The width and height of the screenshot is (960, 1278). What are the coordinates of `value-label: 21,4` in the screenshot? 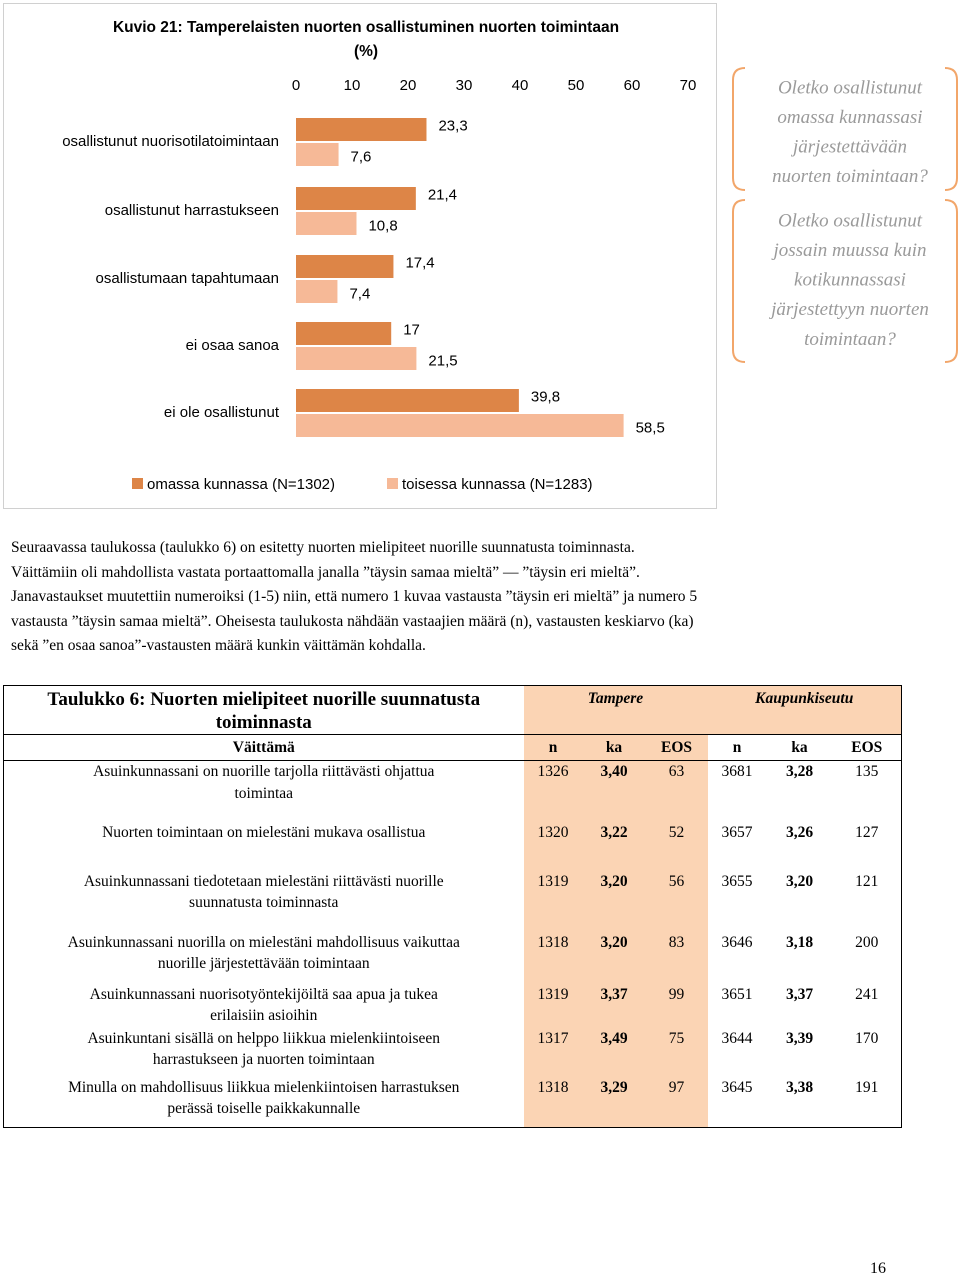 It's located at (442, 194).